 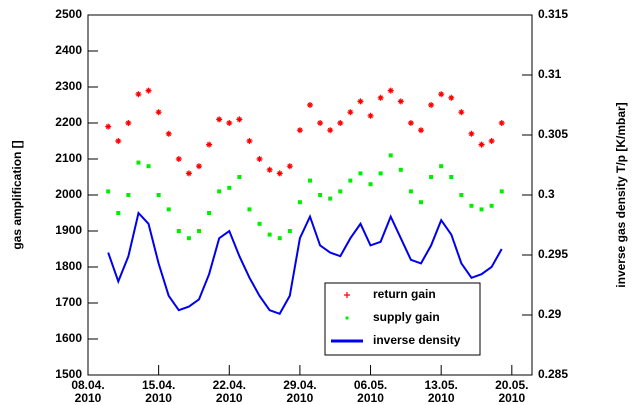 I want to click on y2-tick-label: 0.29, so click(x=550, y=314).